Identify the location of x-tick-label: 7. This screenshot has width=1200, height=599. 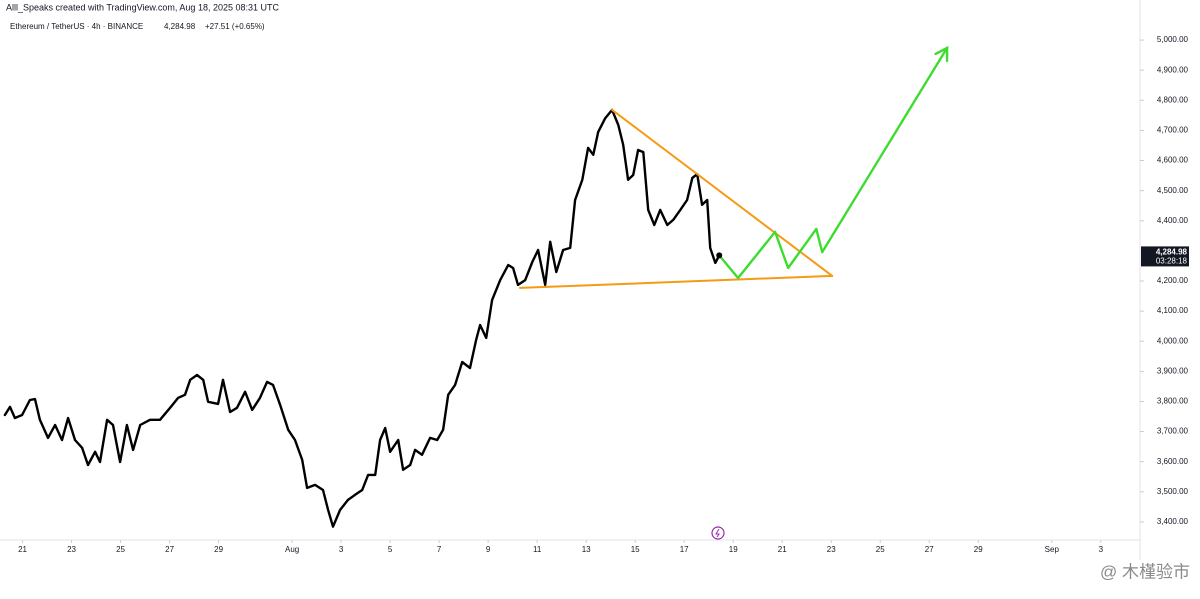
(439, 549).